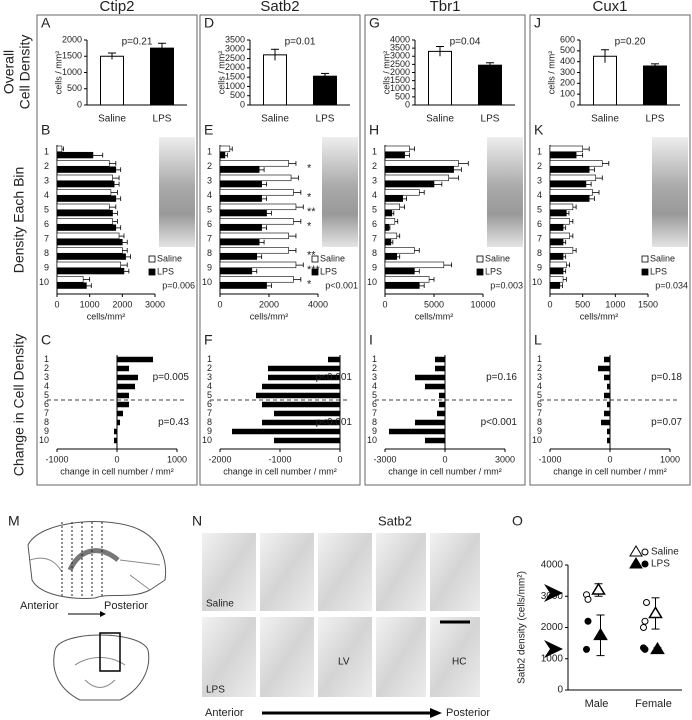 This screenshot has width=692, height=720. I want to click on panel-letter: J, so click(537, 23).